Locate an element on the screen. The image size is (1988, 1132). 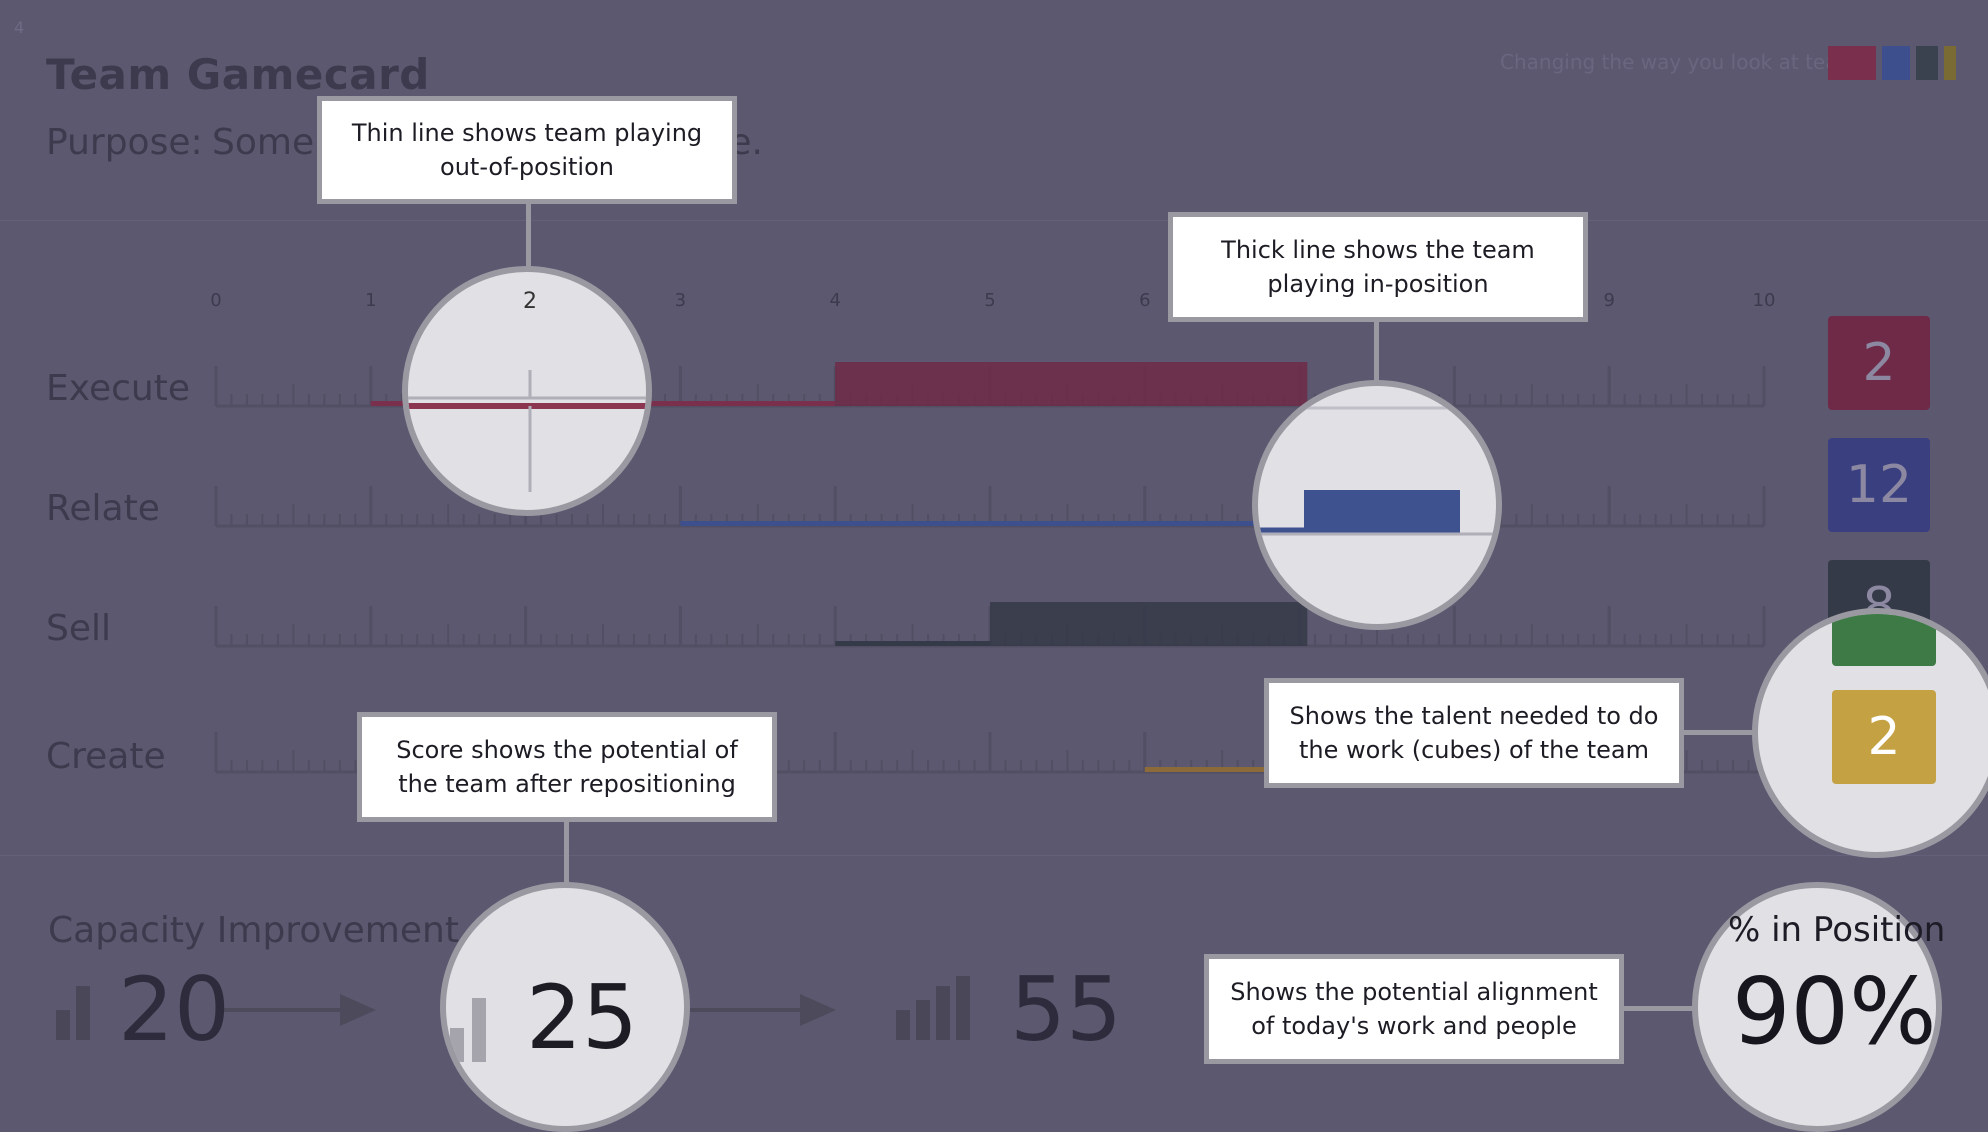
connector-thin is located at coordinates (528, 234).